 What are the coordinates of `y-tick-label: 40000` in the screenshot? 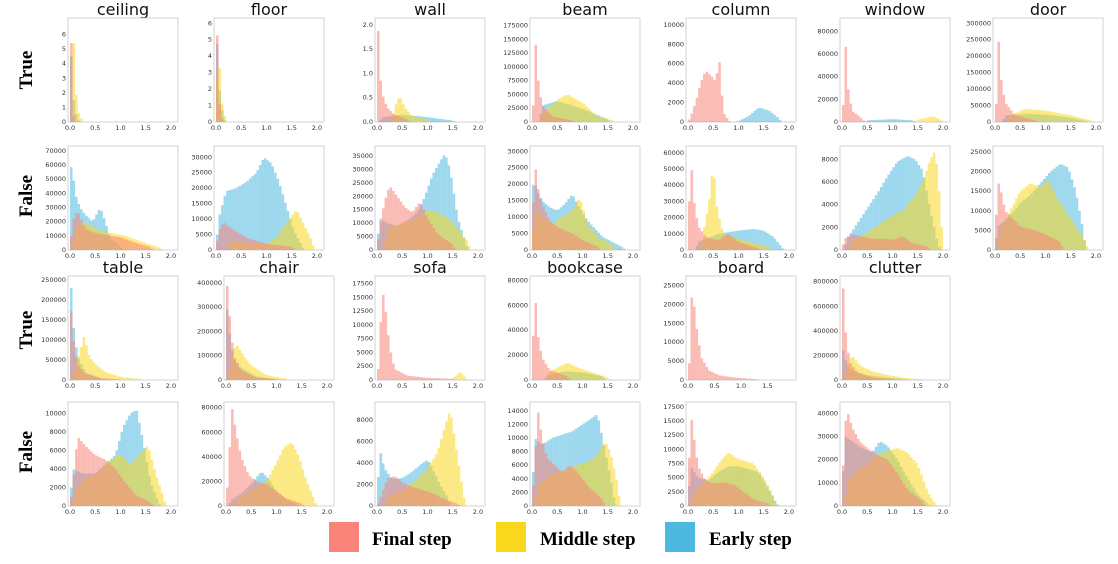 It's located at (827, 77).